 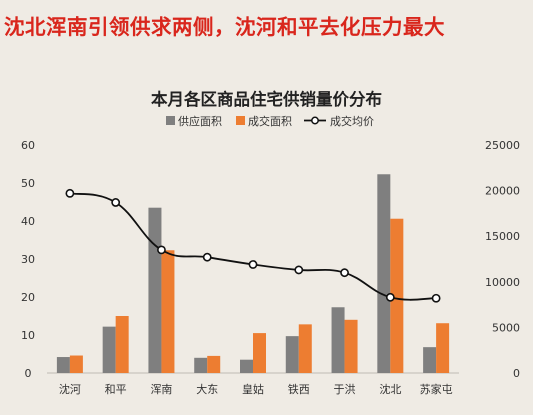 What do you see at coordinates (28, 373) in the screenshot?
I see `left-tick-label: 0` at bounding box center [28, 373].